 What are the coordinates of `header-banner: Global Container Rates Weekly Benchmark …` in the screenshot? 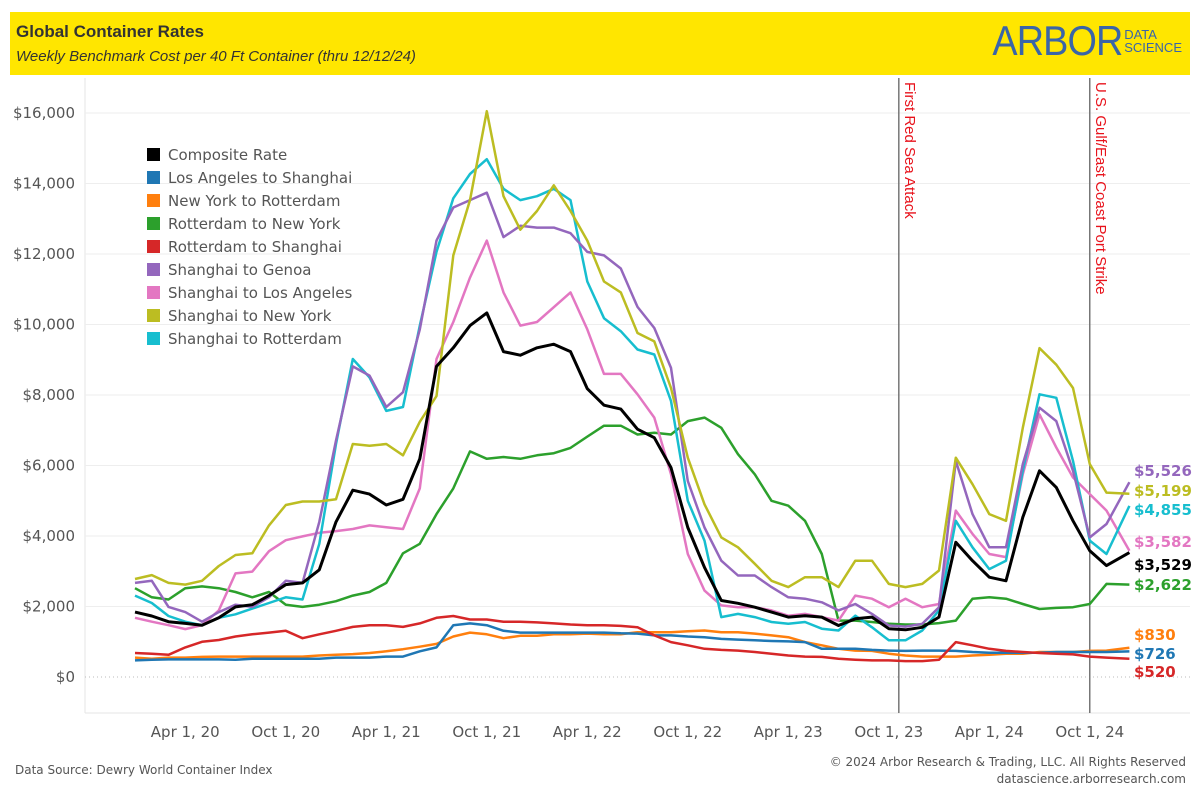 It's located at (600, 43).